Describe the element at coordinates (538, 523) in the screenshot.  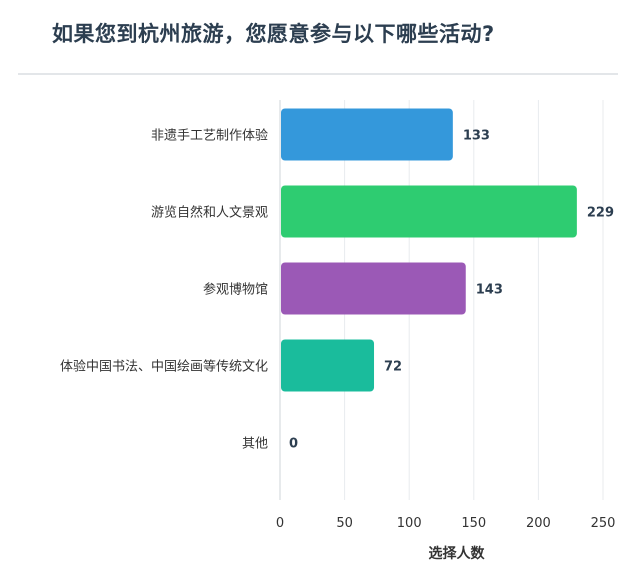
I see `x-tick-label: 200` at that location.